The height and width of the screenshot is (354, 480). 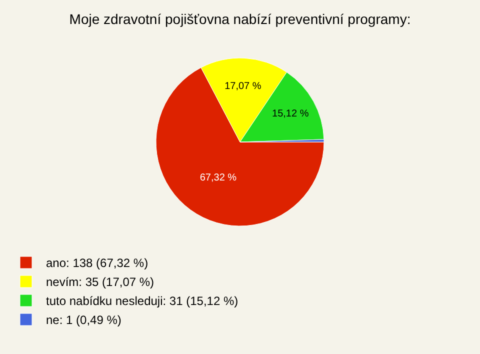 What do you see at coordinates (84, 320) in the screenshot?
I see `legend-label: ne: 1 (0,49 %)` at bounding box center [84, 320].